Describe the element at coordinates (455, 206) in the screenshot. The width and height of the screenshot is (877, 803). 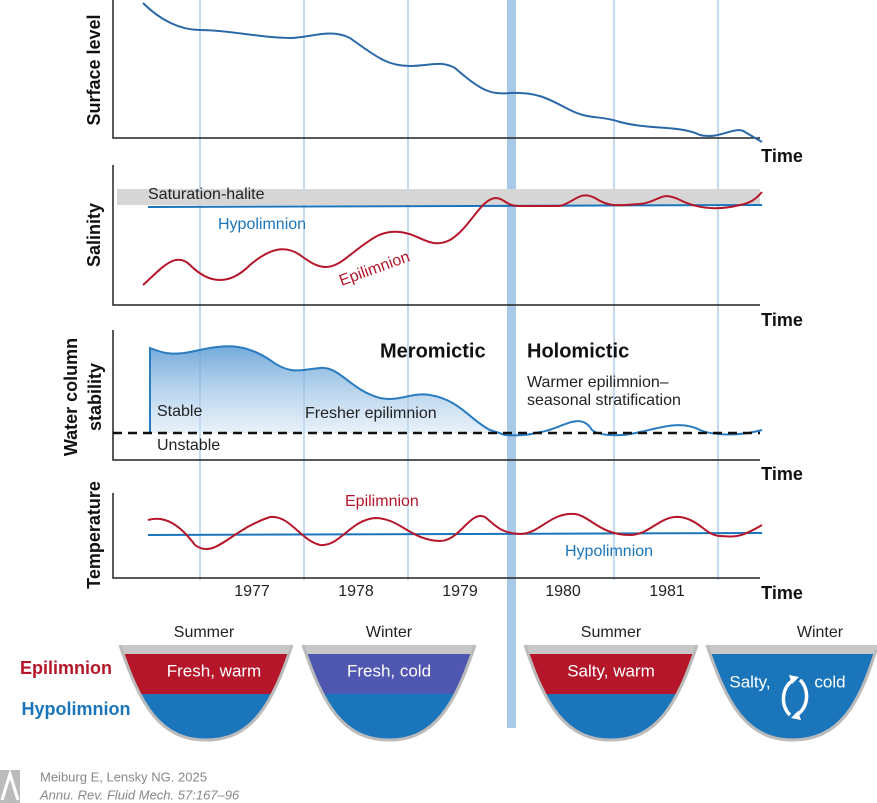
I see `hypolimnion-line` at that location.